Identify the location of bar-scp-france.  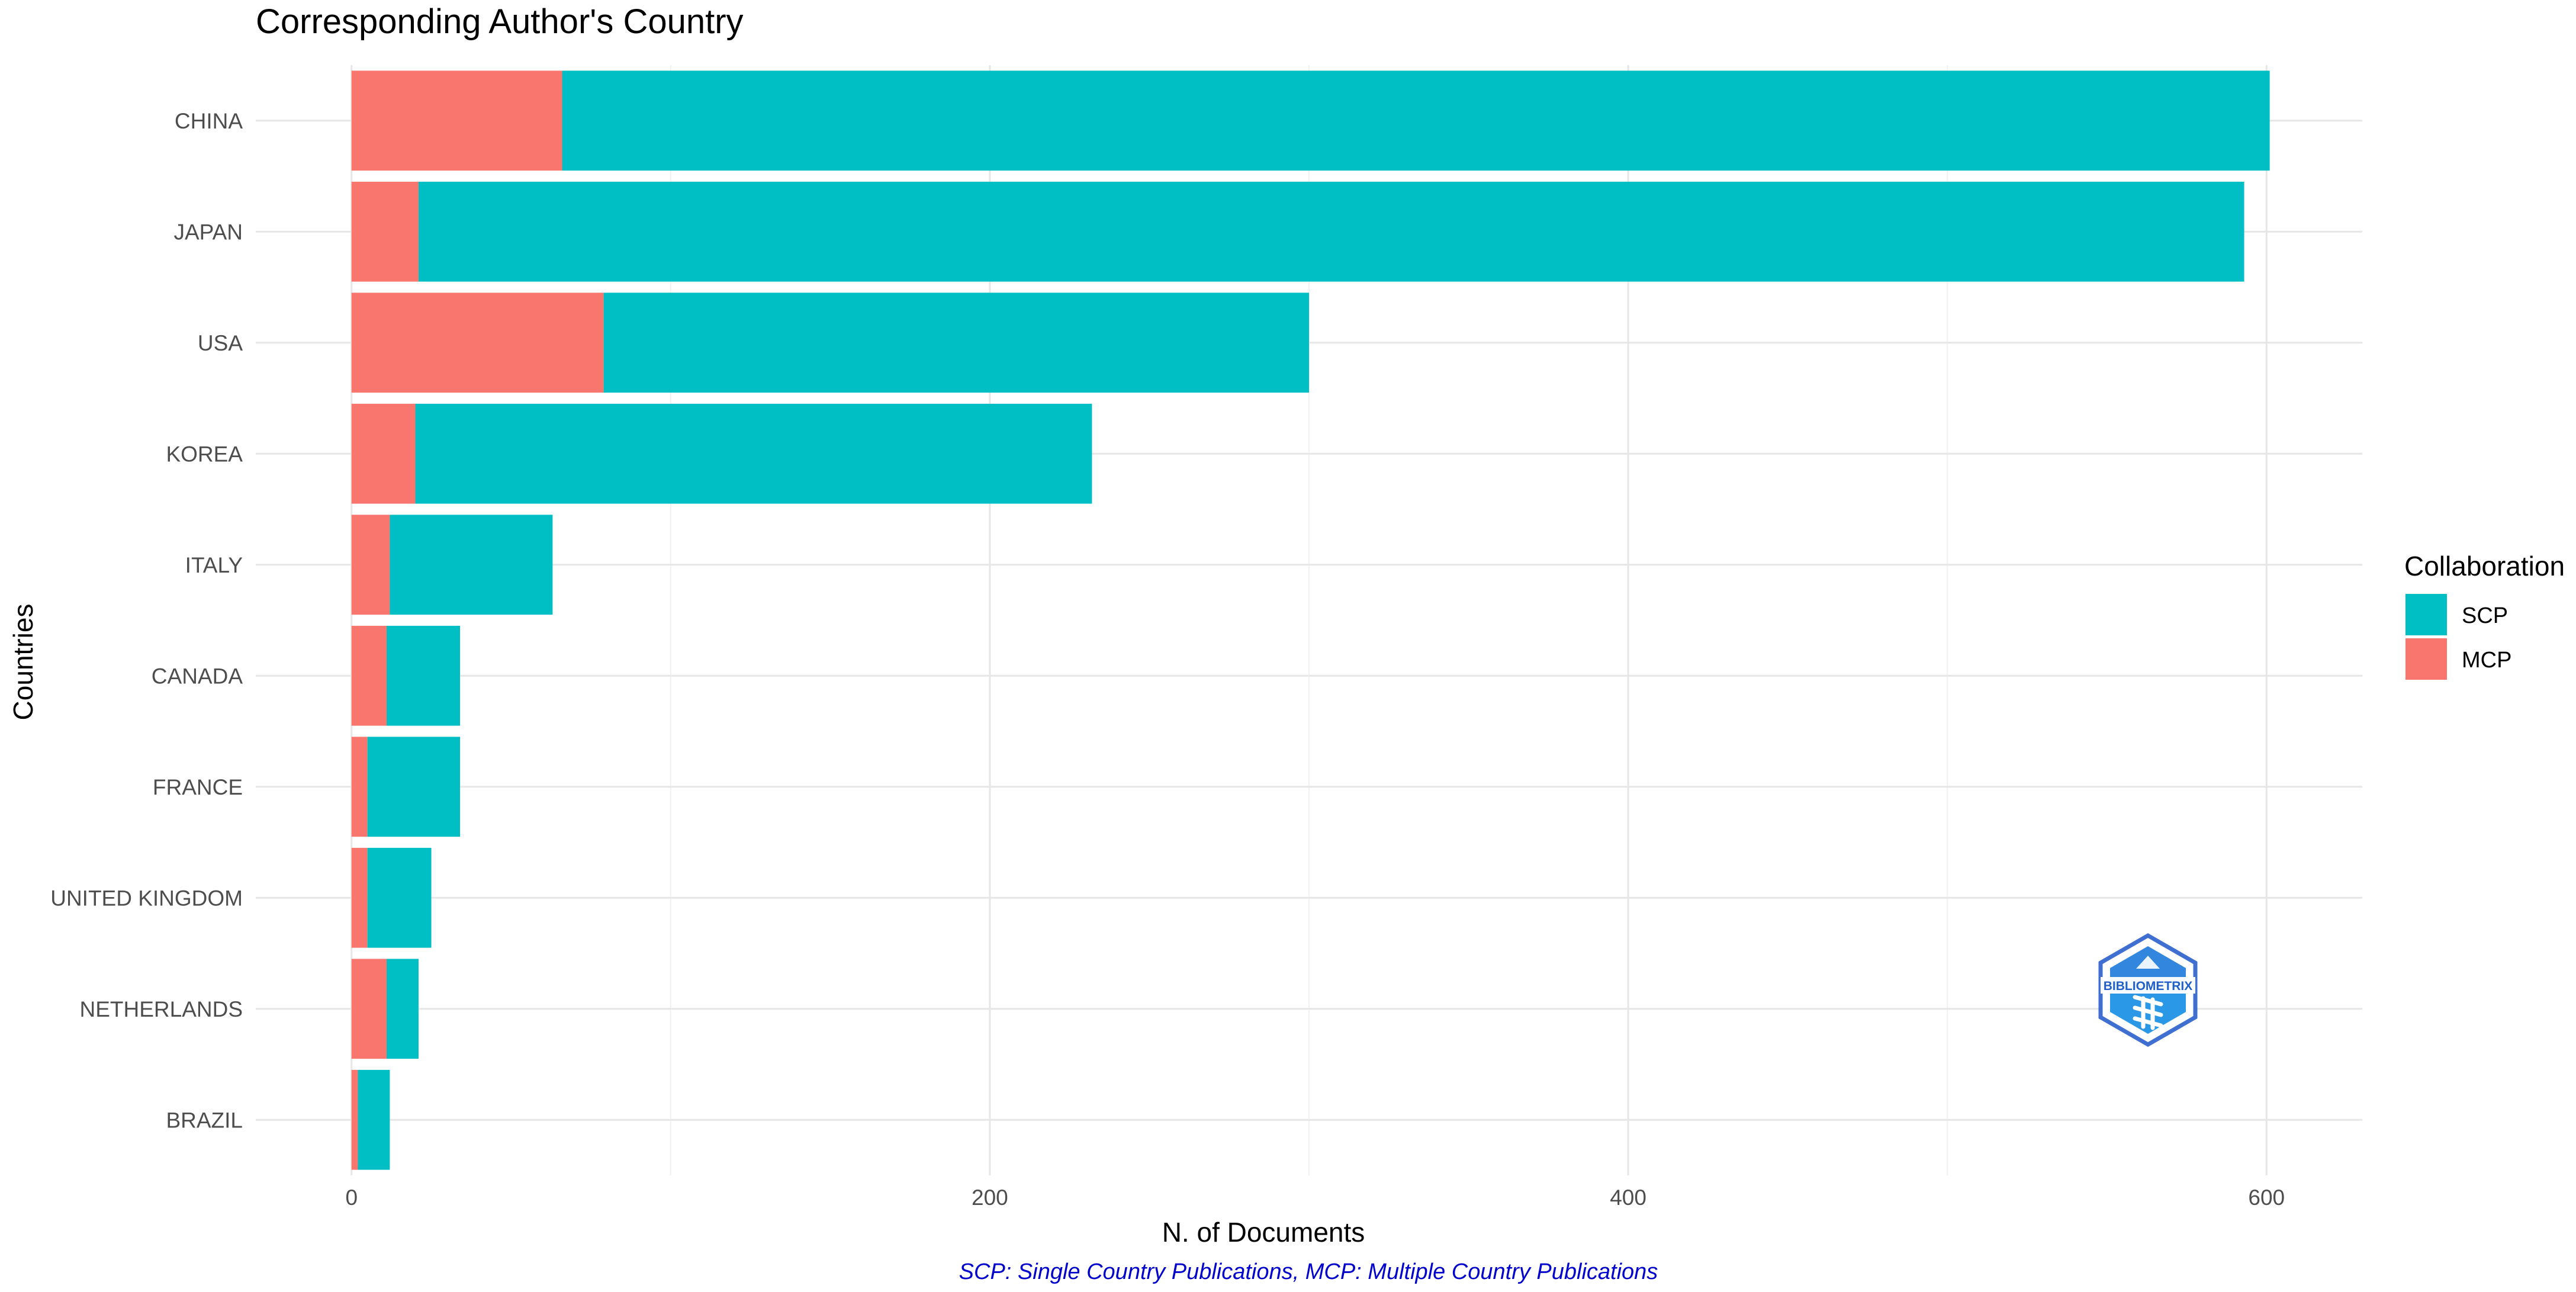
(414, 787).